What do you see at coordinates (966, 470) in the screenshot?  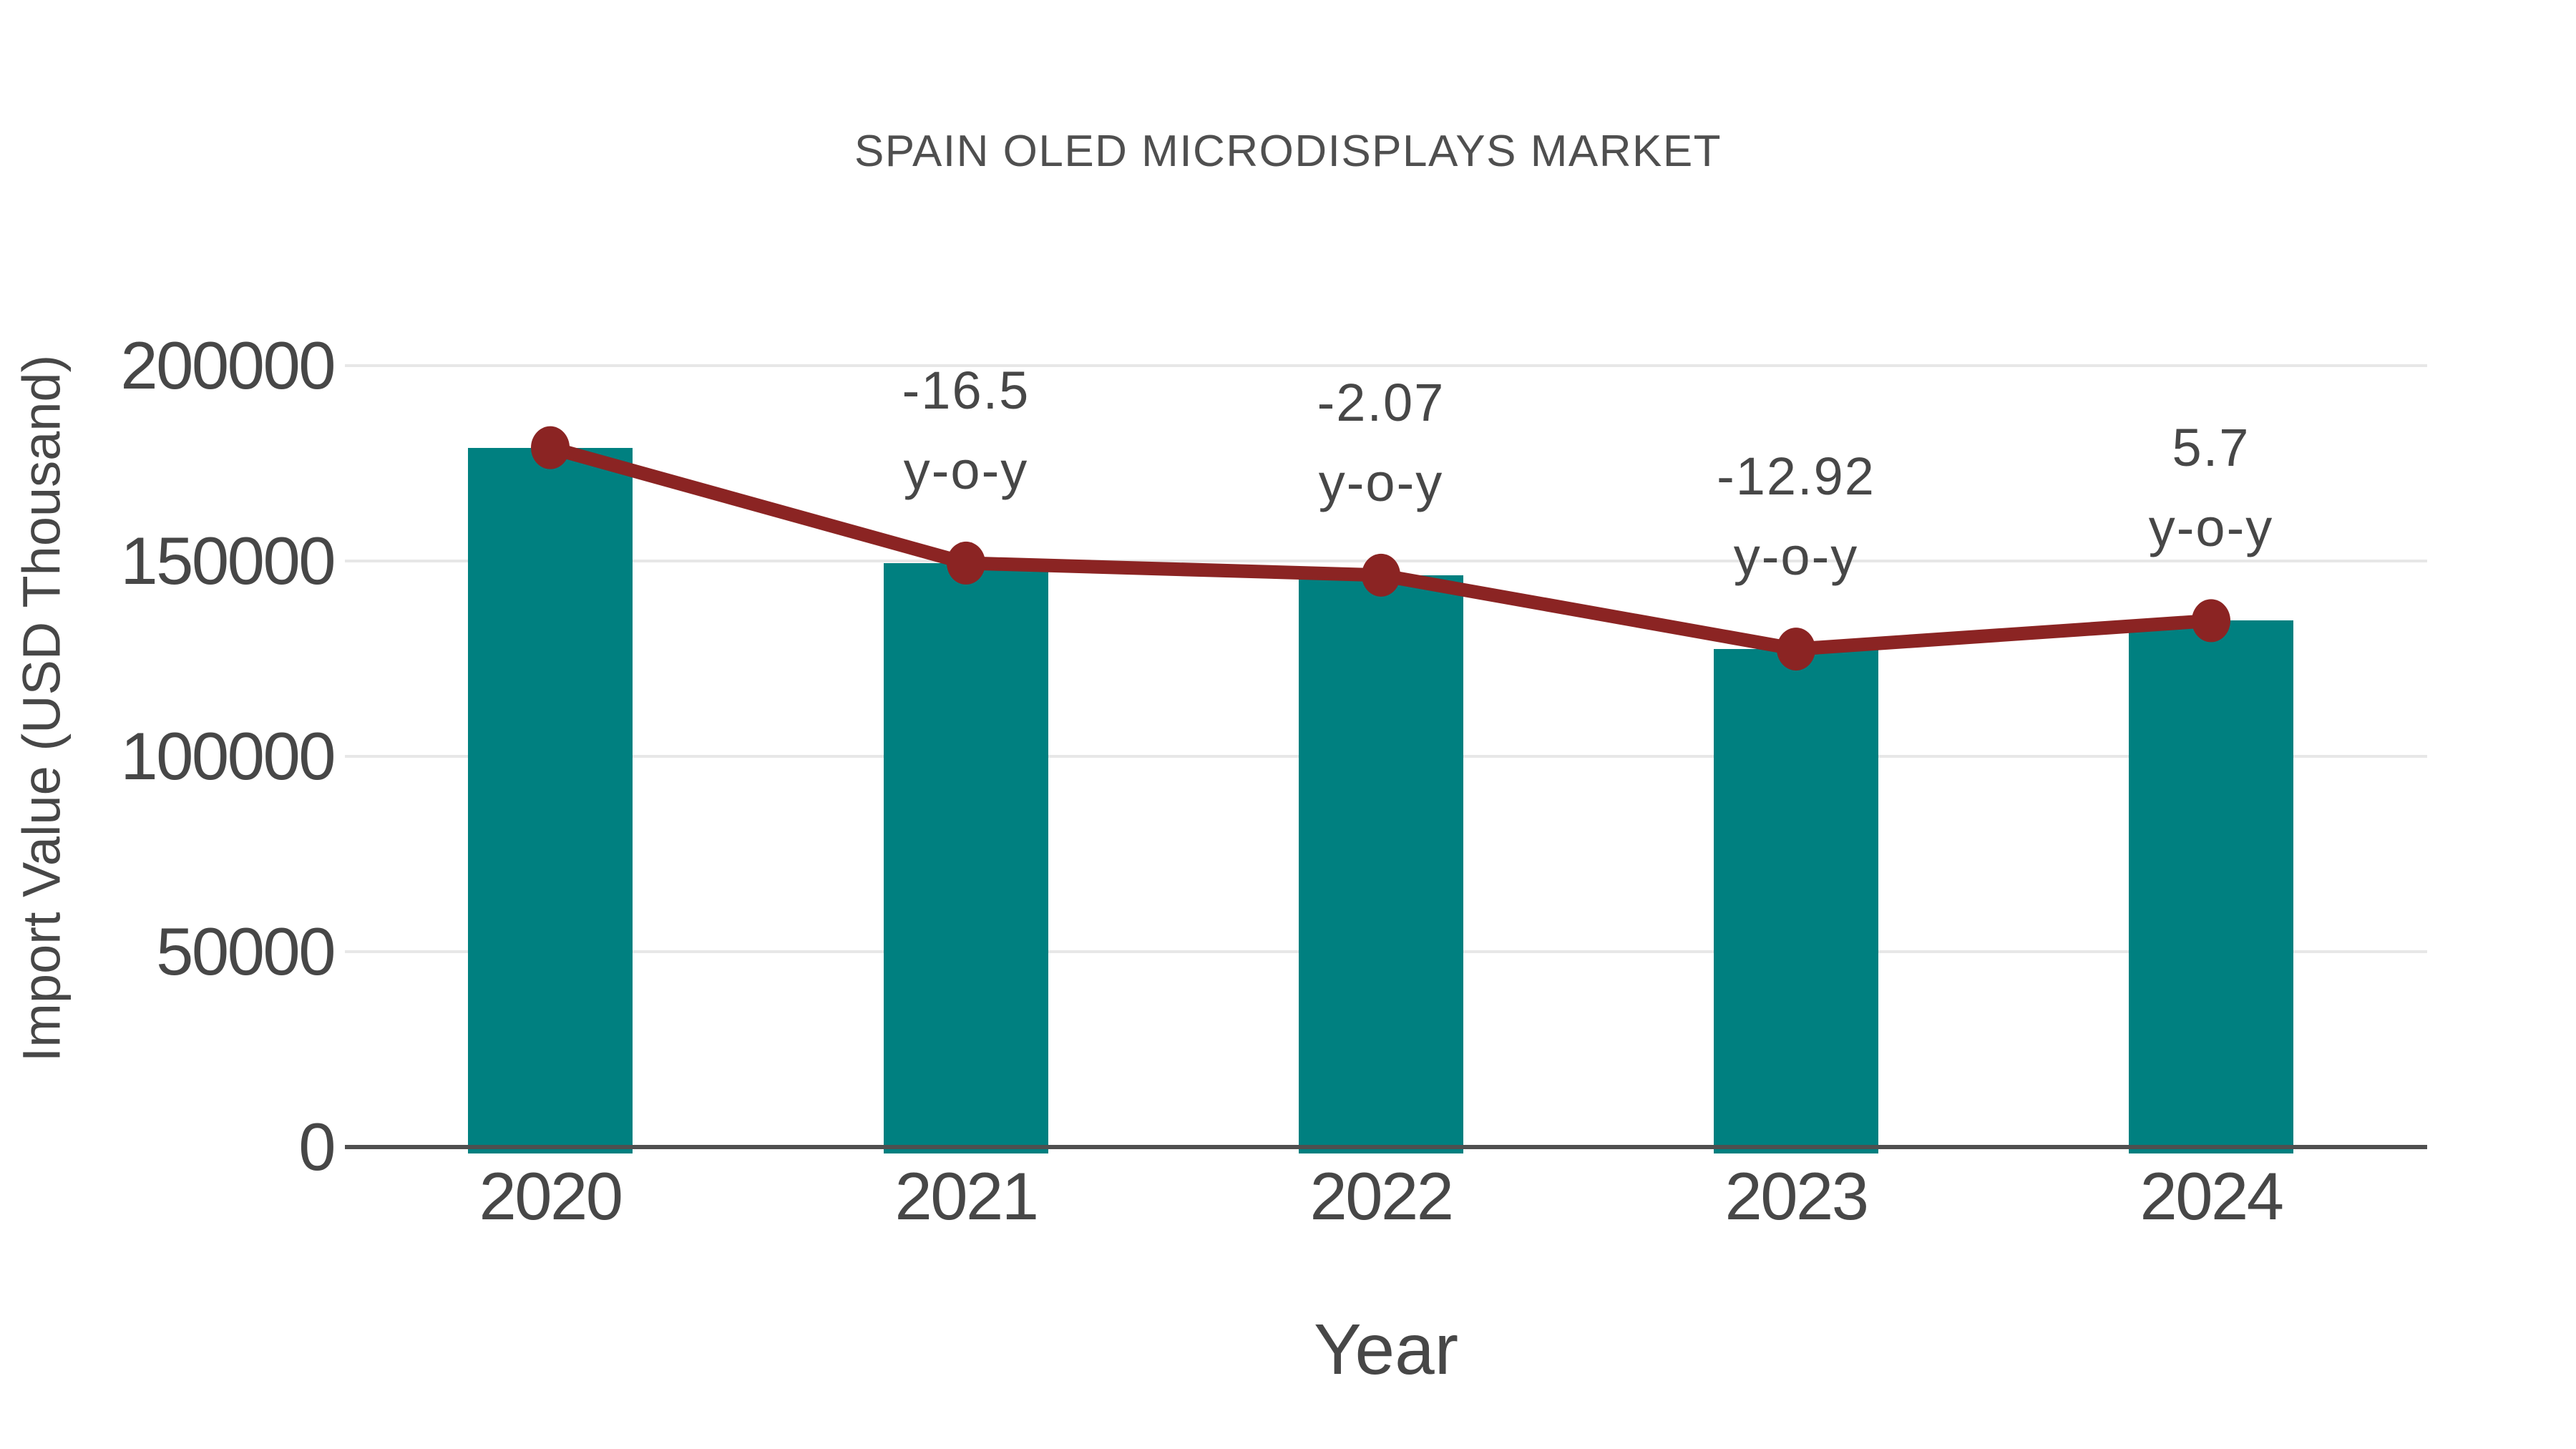 I see `annotation-yoy-label-2021: y-o-y` at bounding box center [966, 470].